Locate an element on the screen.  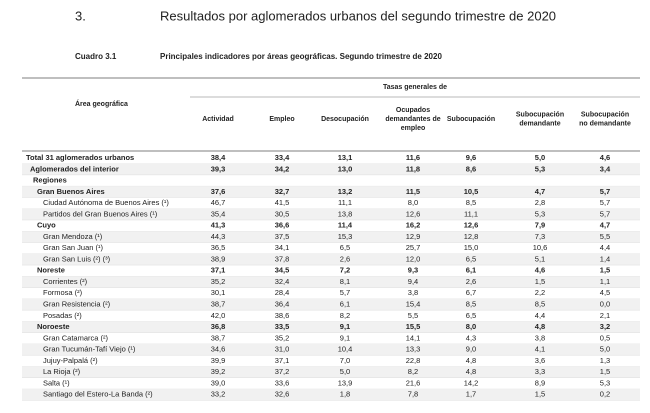
column-header: Subocupación demandante is located at coordinates (540, 119).